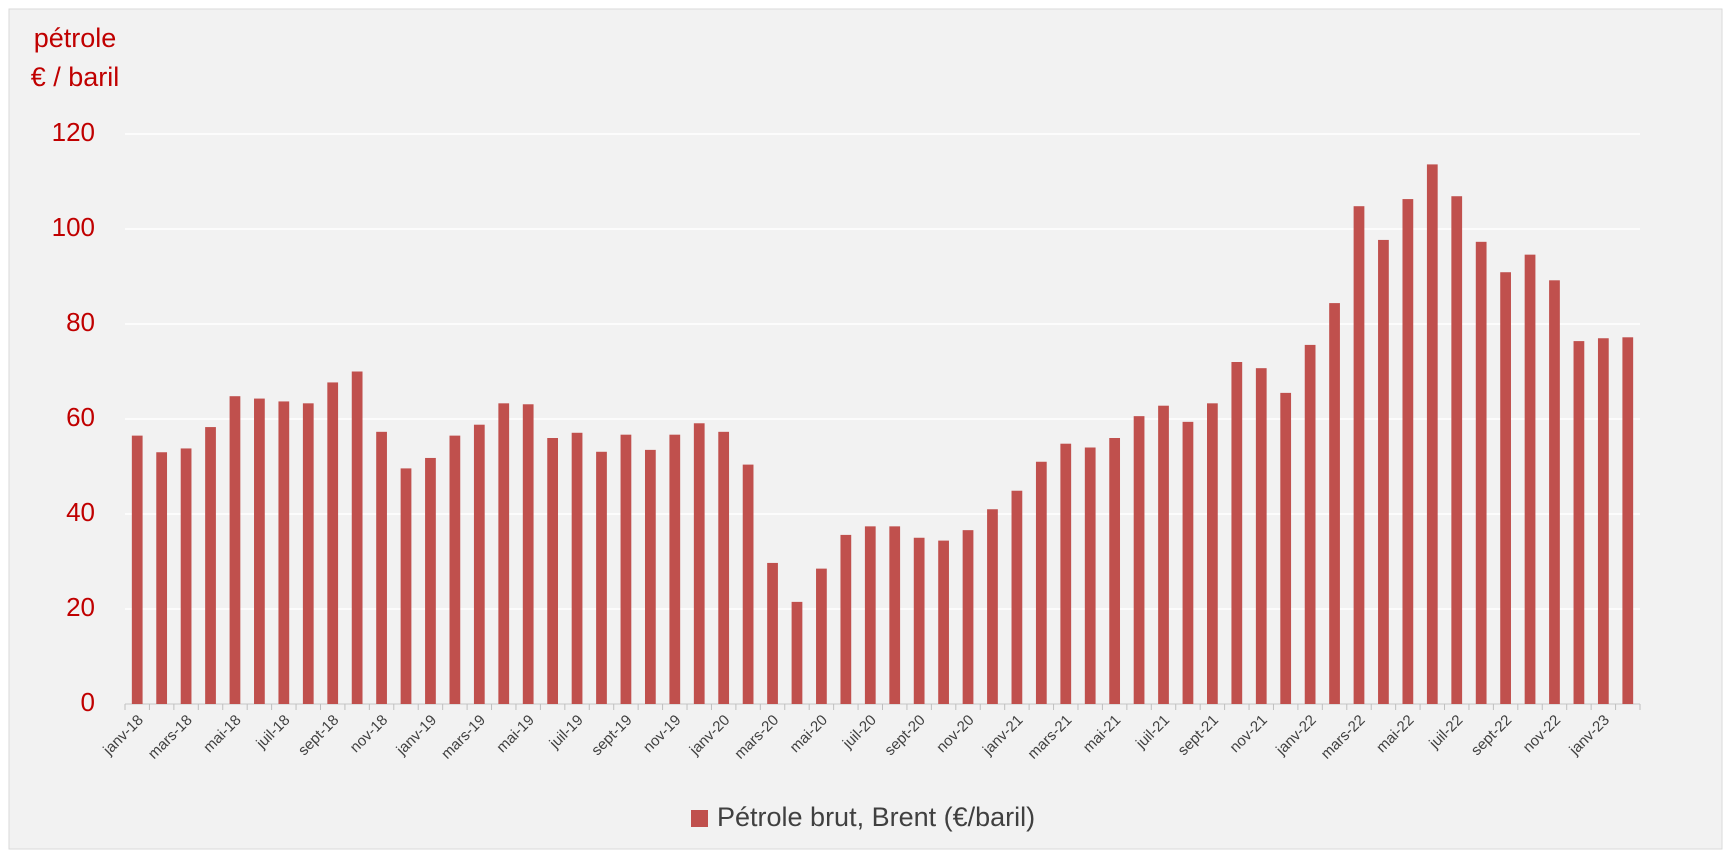  I want to click on legend-label: Pétrole brut, Brent (€/baril), so click(876, 817).